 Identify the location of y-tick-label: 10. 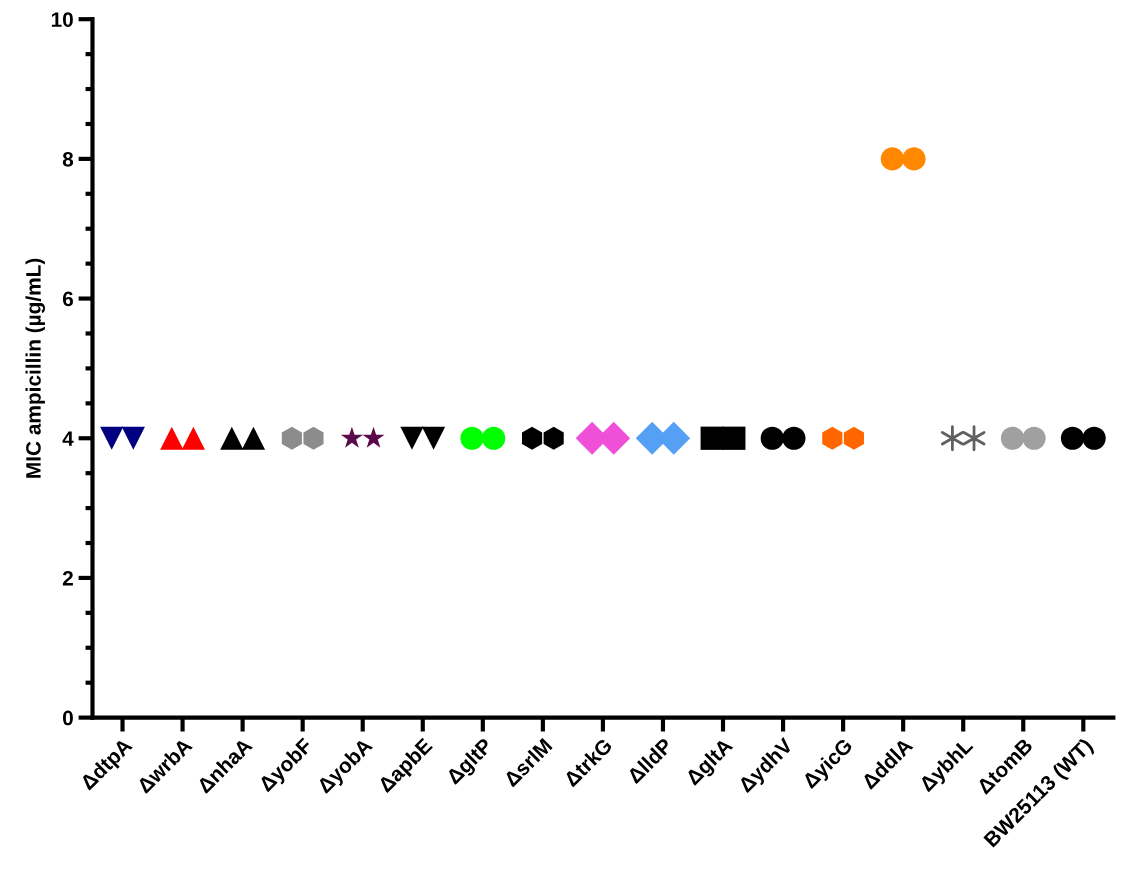
(62, 19).